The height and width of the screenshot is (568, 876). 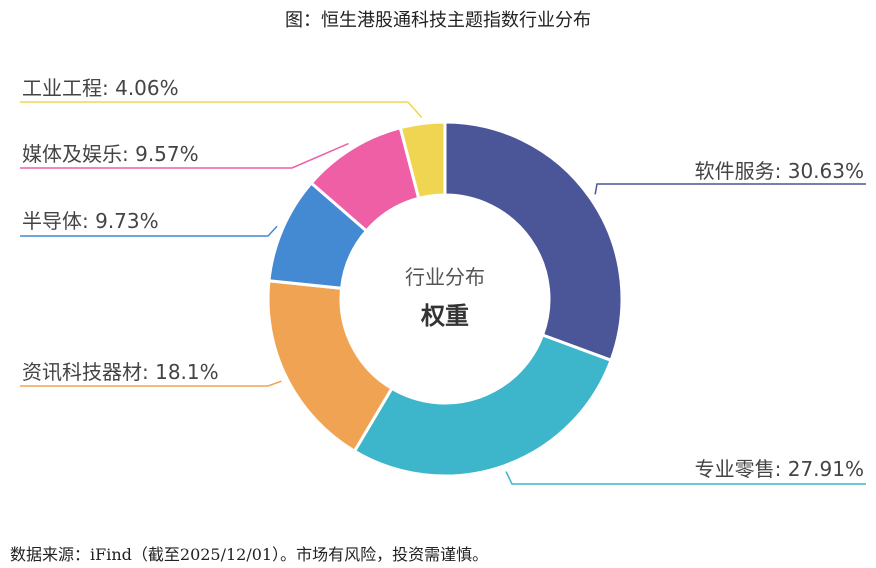 I want to click on slice-label-1: 软件服务: 30.63%, so click(x=779, y=171).